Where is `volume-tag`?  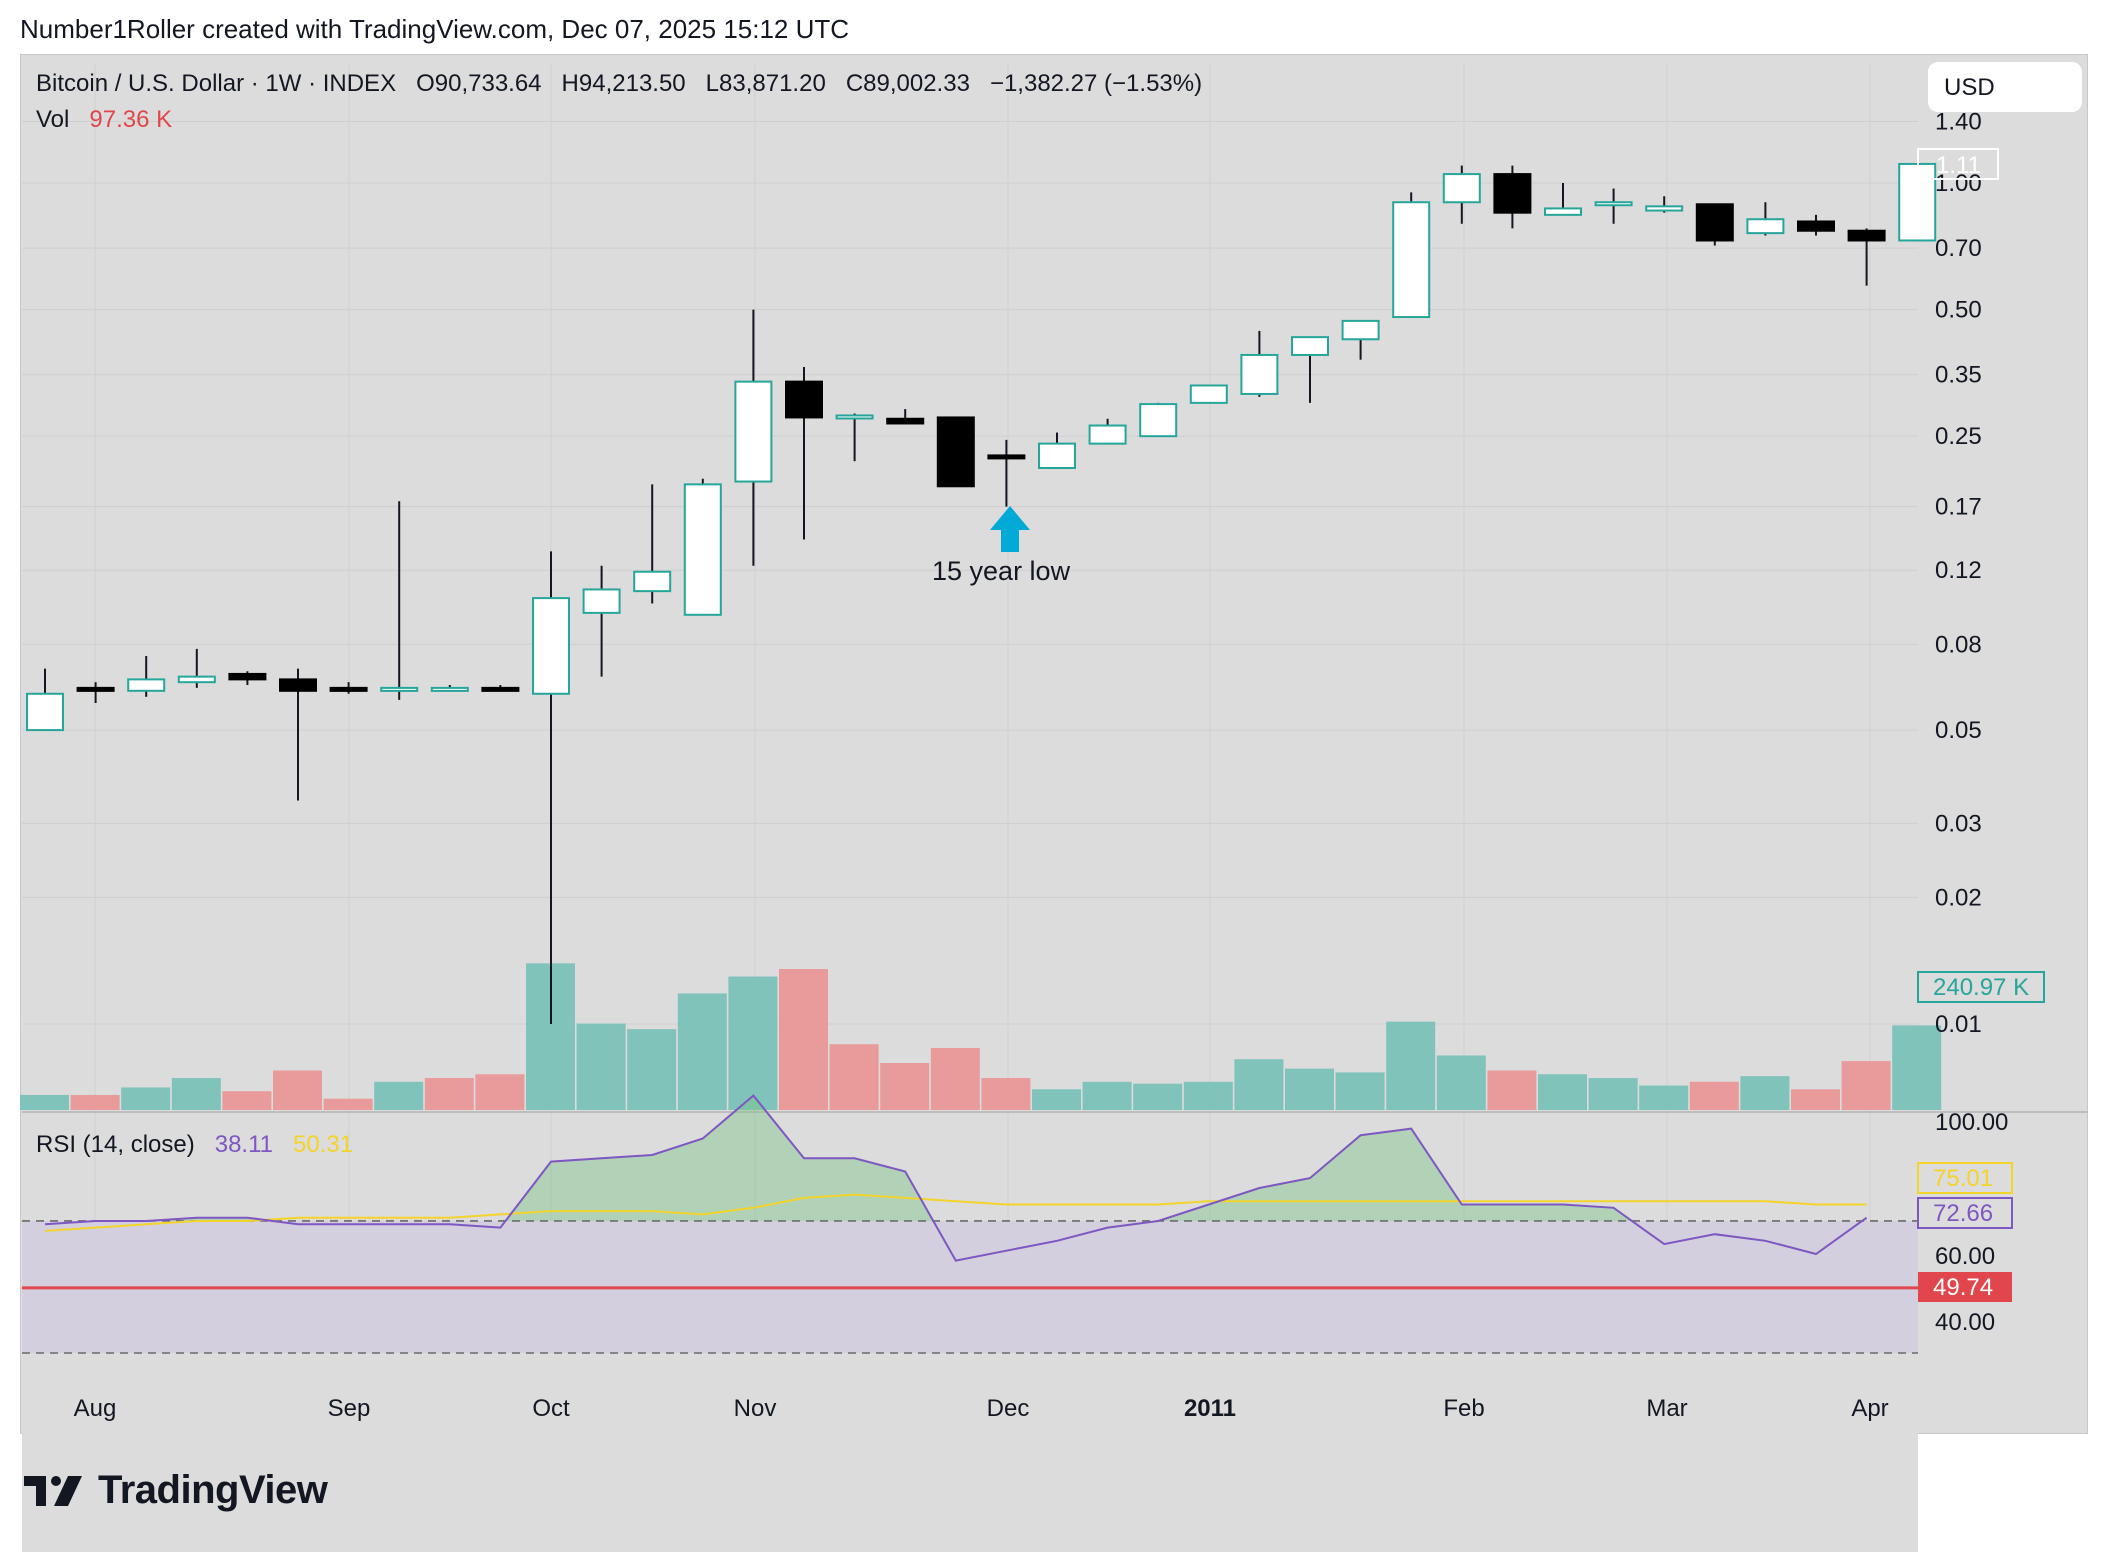 volume-tag is located at coordinates (1981, 987).